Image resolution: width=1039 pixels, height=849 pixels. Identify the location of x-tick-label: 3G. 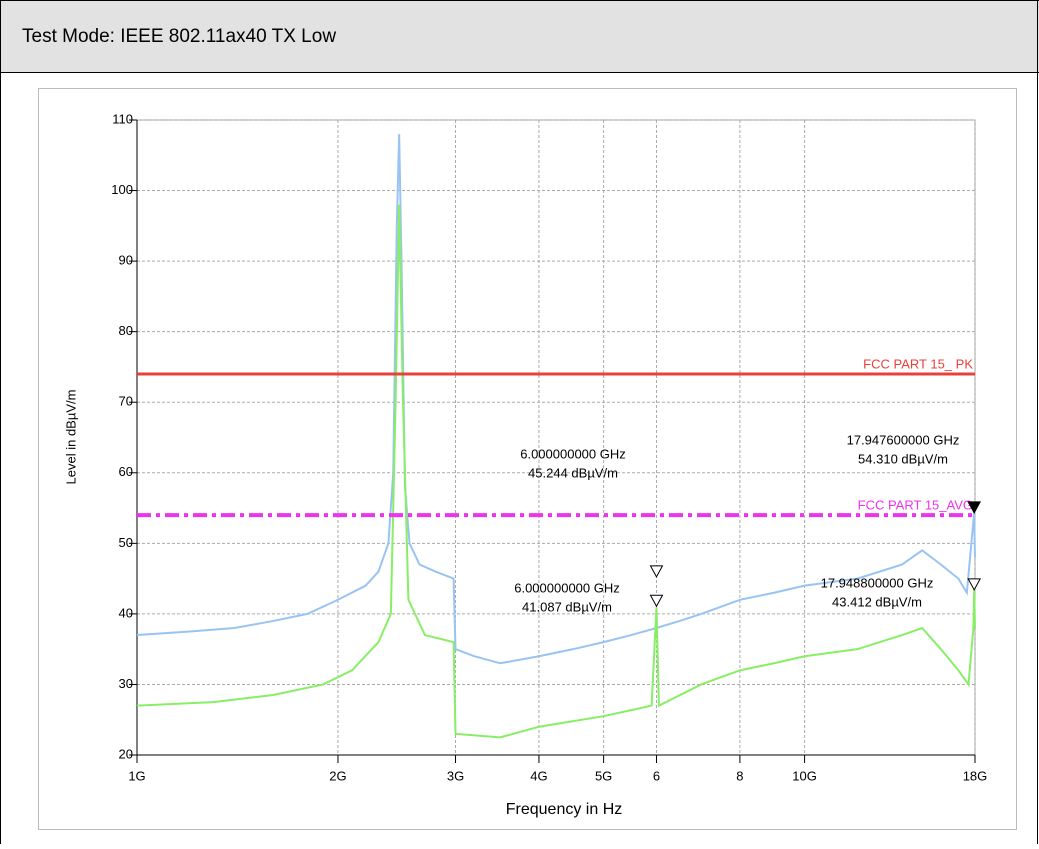
(455, 775).